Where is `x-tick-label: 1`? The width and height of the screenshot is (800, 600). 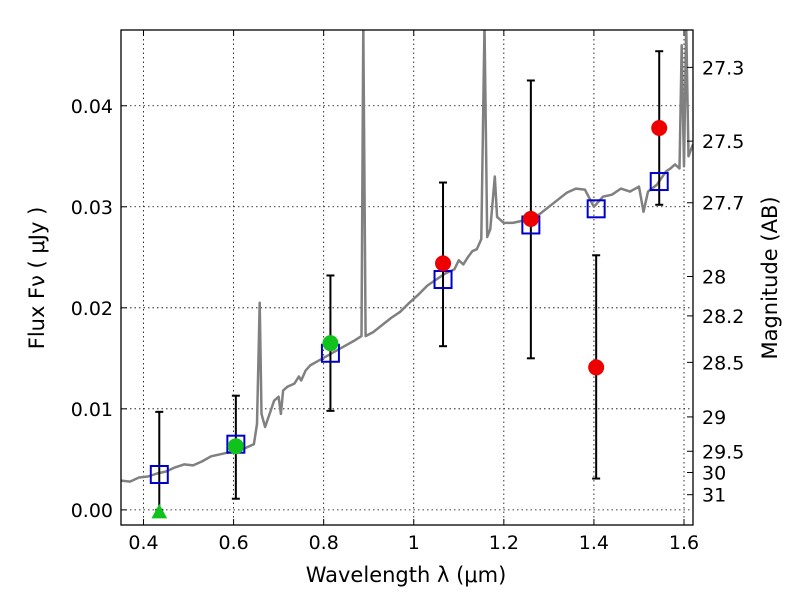 x-tick-label: 1 is located at coordinates (414, 543).